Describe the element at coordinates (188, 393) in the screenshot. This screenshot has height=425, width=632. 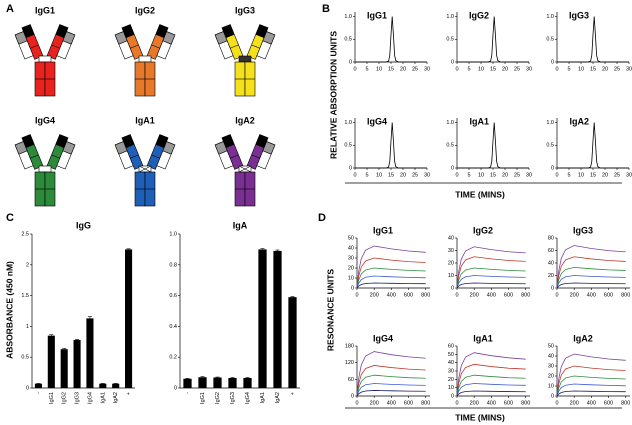
I see `x-tick-label: -` at that location.